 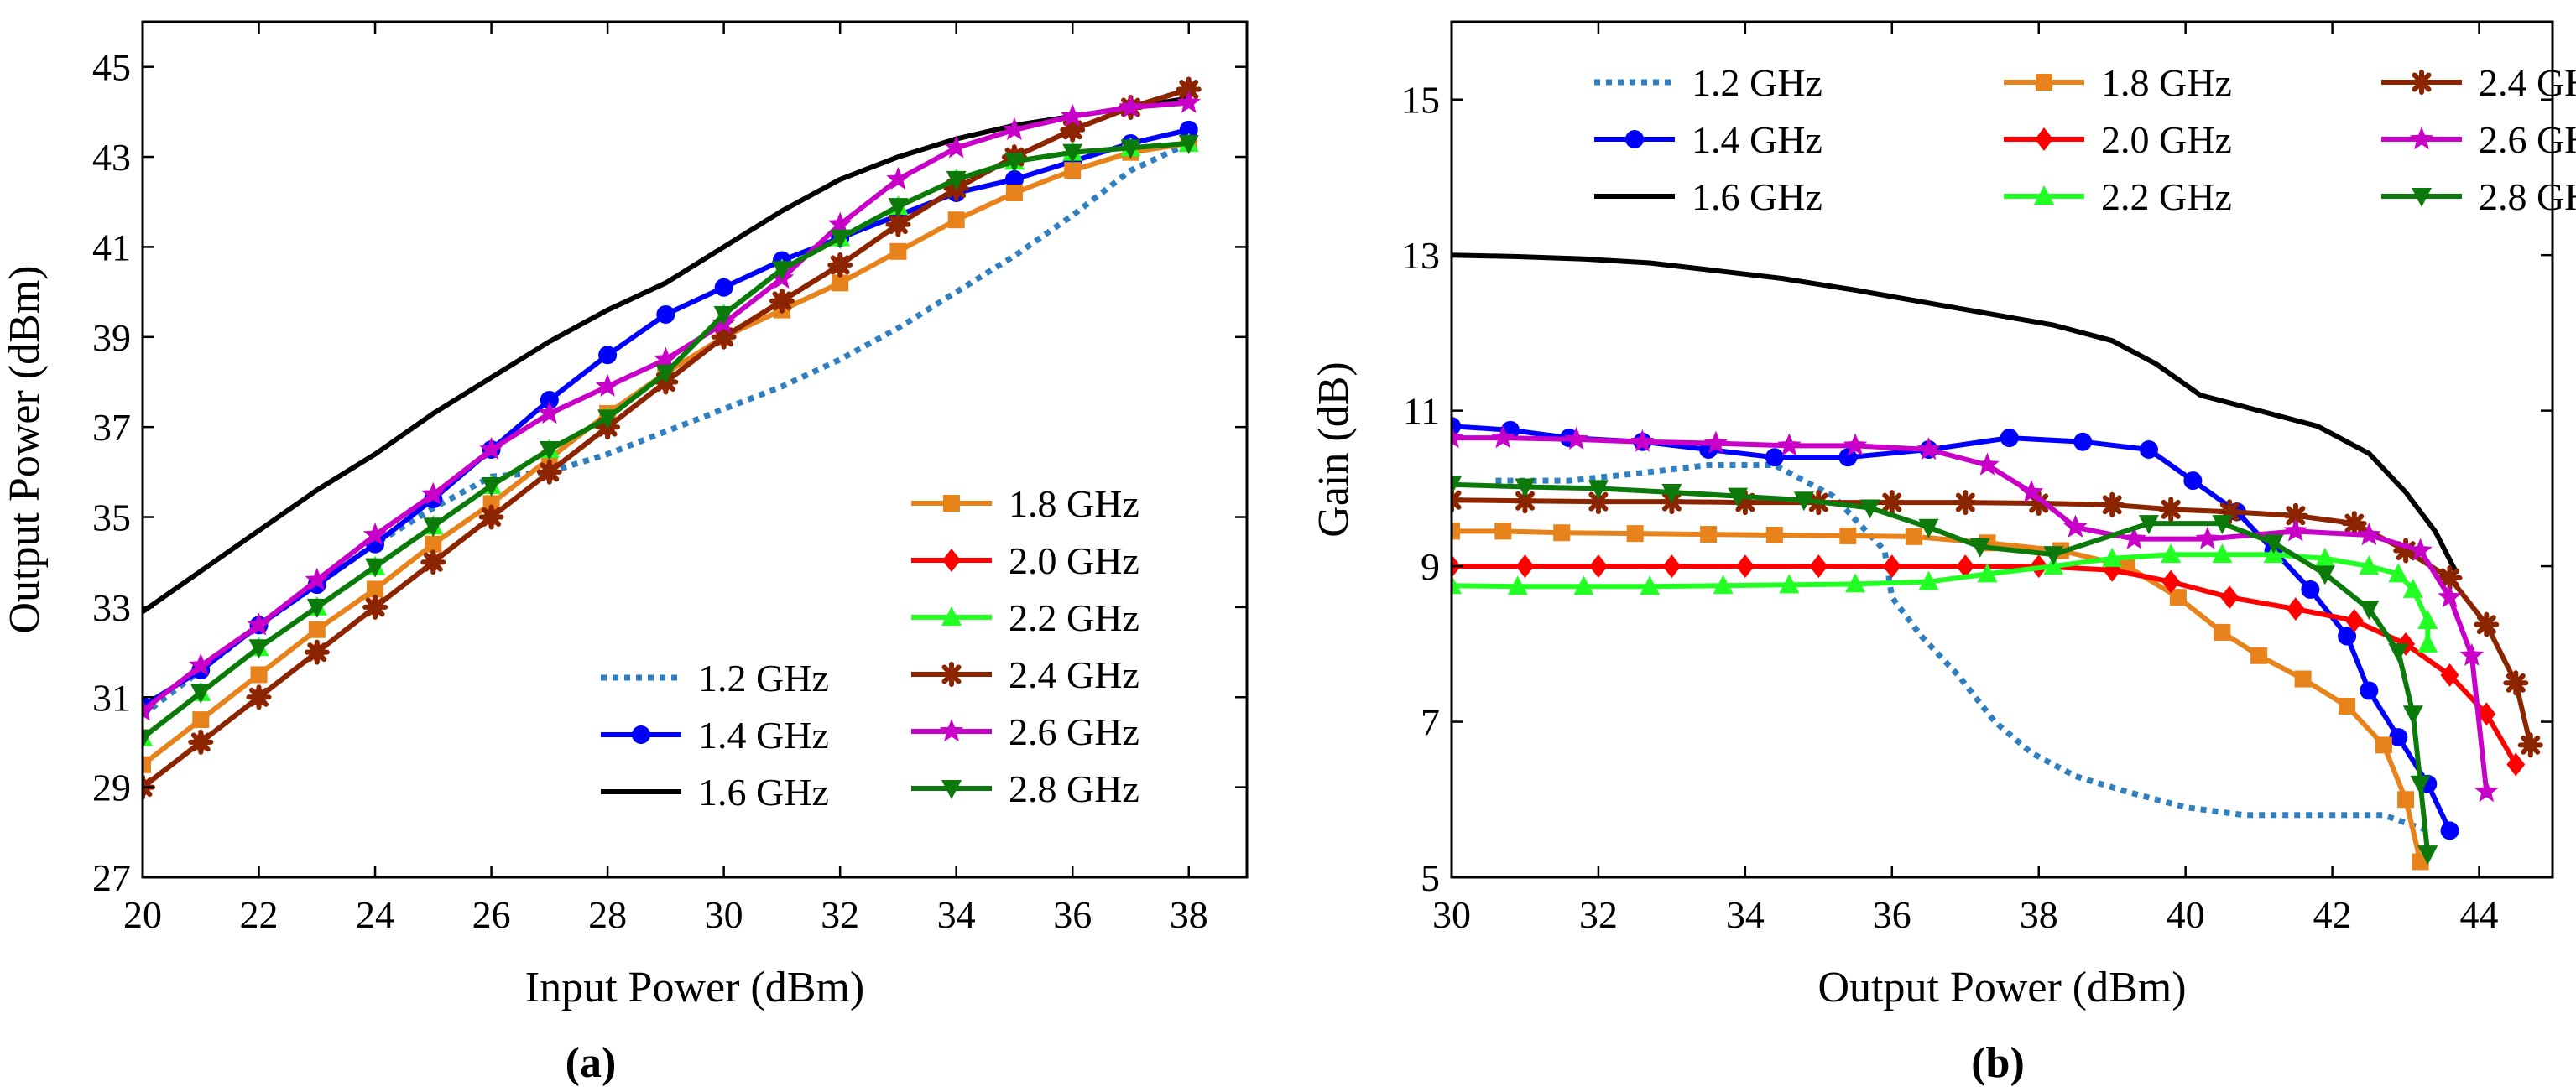 What do you see at coordinates (25, 449) in the screenshot?
I see `y-axis-label: Output Power (dBm)` at bounding box center [25, 449].